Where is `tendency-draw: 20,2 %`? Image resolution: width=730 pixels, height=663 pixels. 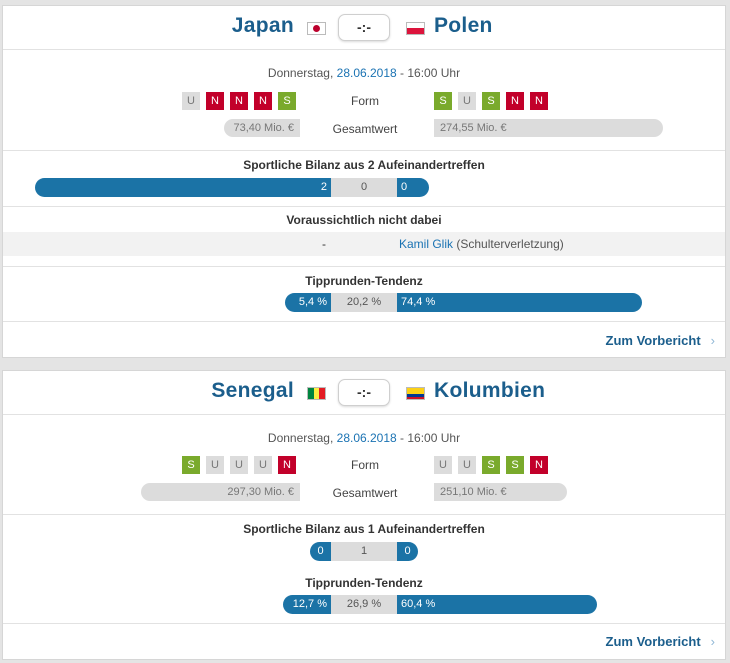
tendency-draw: 20,2 % is located at coordinates (364, 302).